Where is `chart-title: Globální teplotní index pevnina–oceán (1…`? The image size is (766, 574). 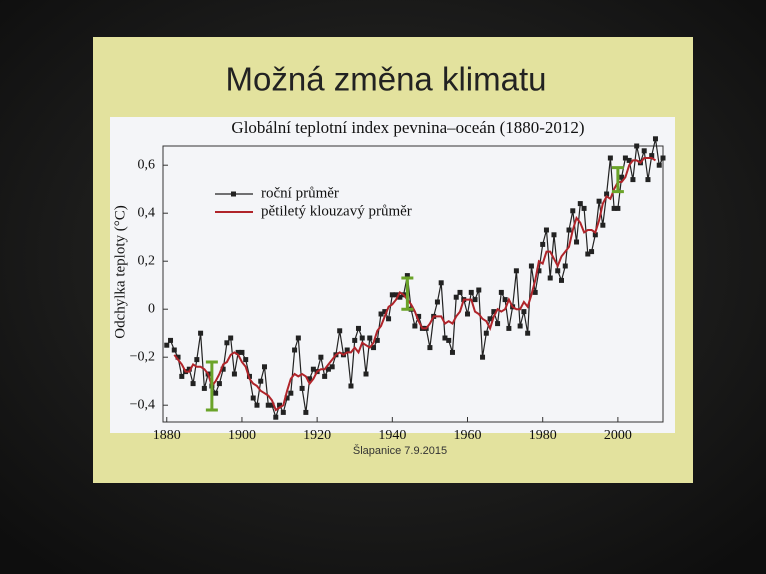 chart-title: Globální teplotní index pevnina–oceán (1… is located at coordinates (407, 127).